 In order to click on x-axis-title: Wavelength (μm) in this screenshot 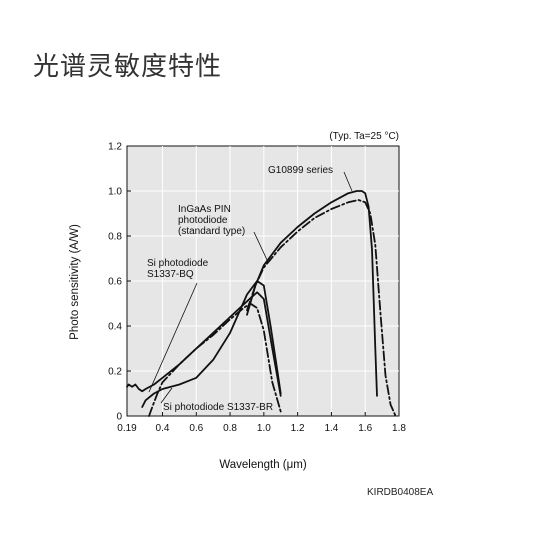, I will do `click(263, 465)`.